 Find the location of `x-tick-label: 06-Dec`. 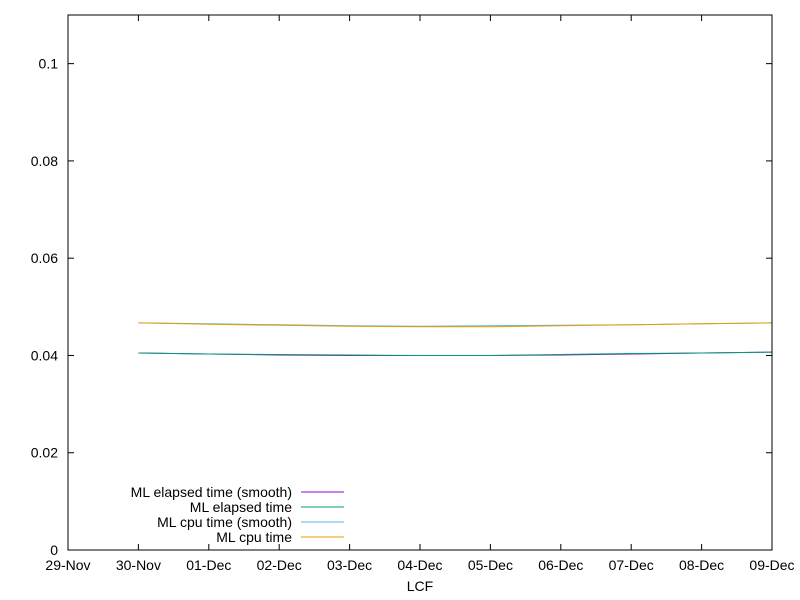

x-tick-label: 06-Dec is located at coordinates (560, 565).